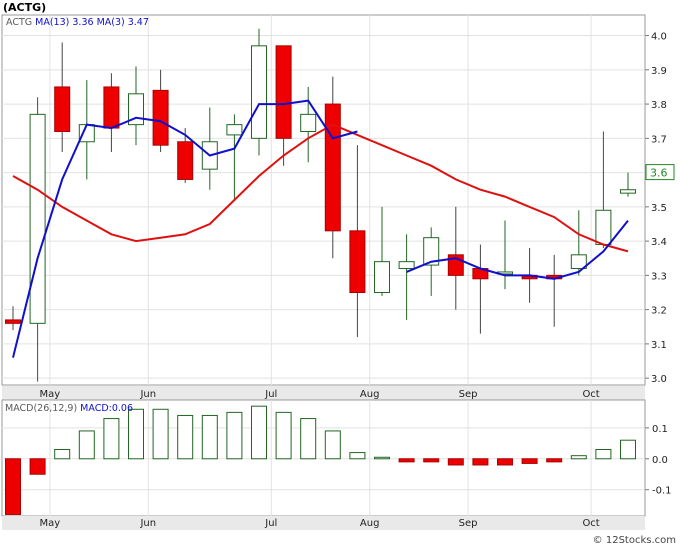 The width and height of the screenshot is (680, 546). Describe the element at coordinates (320, 523) in the screenshot. I see `macd-x-tick-labels: May Jun Jul Aug Sep Oct` at that location.